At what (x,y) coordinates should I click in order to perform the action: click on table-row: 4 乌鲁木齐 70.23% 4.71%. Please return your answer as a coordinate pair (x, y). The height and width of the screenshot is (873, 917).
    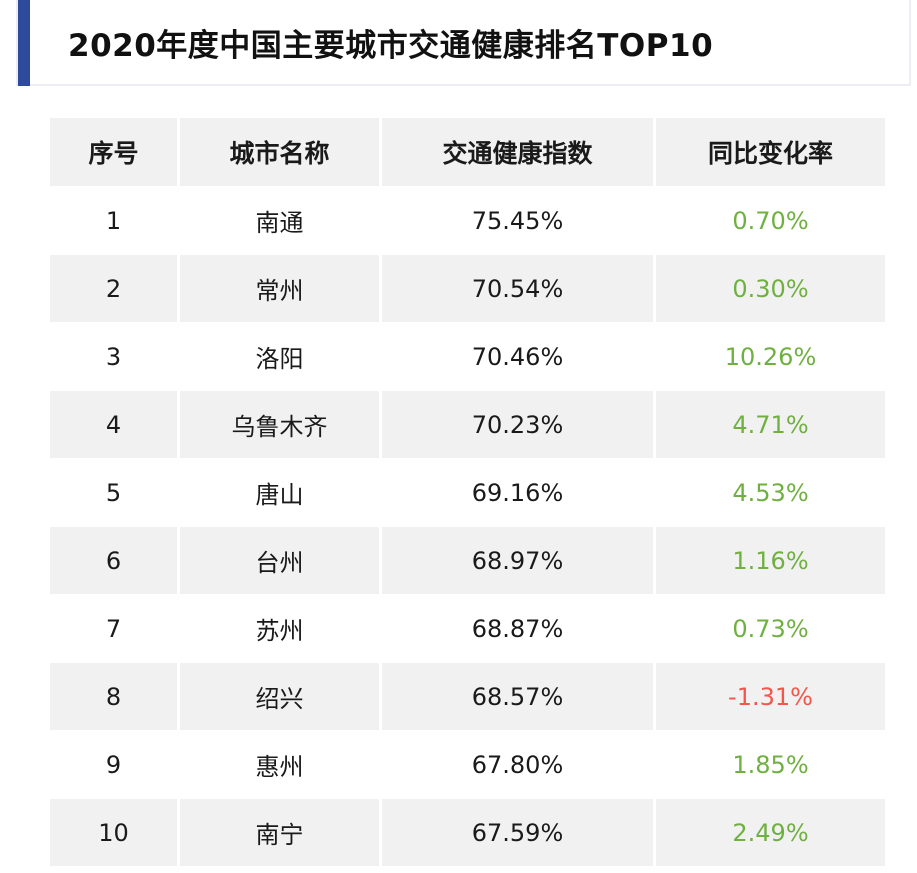
    Looking at the image, I should click on (467, 425).